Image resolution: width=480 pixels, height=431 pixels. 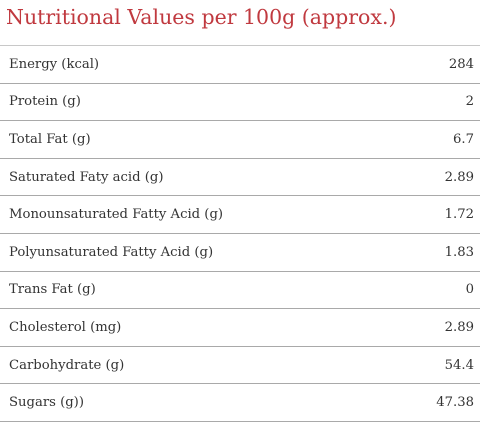 What do you see at coordinates (240, 140) in the screenshot?
I see `table-row-total-fat: Total Fat (g) 6.7` at bounding box center [240, 140].